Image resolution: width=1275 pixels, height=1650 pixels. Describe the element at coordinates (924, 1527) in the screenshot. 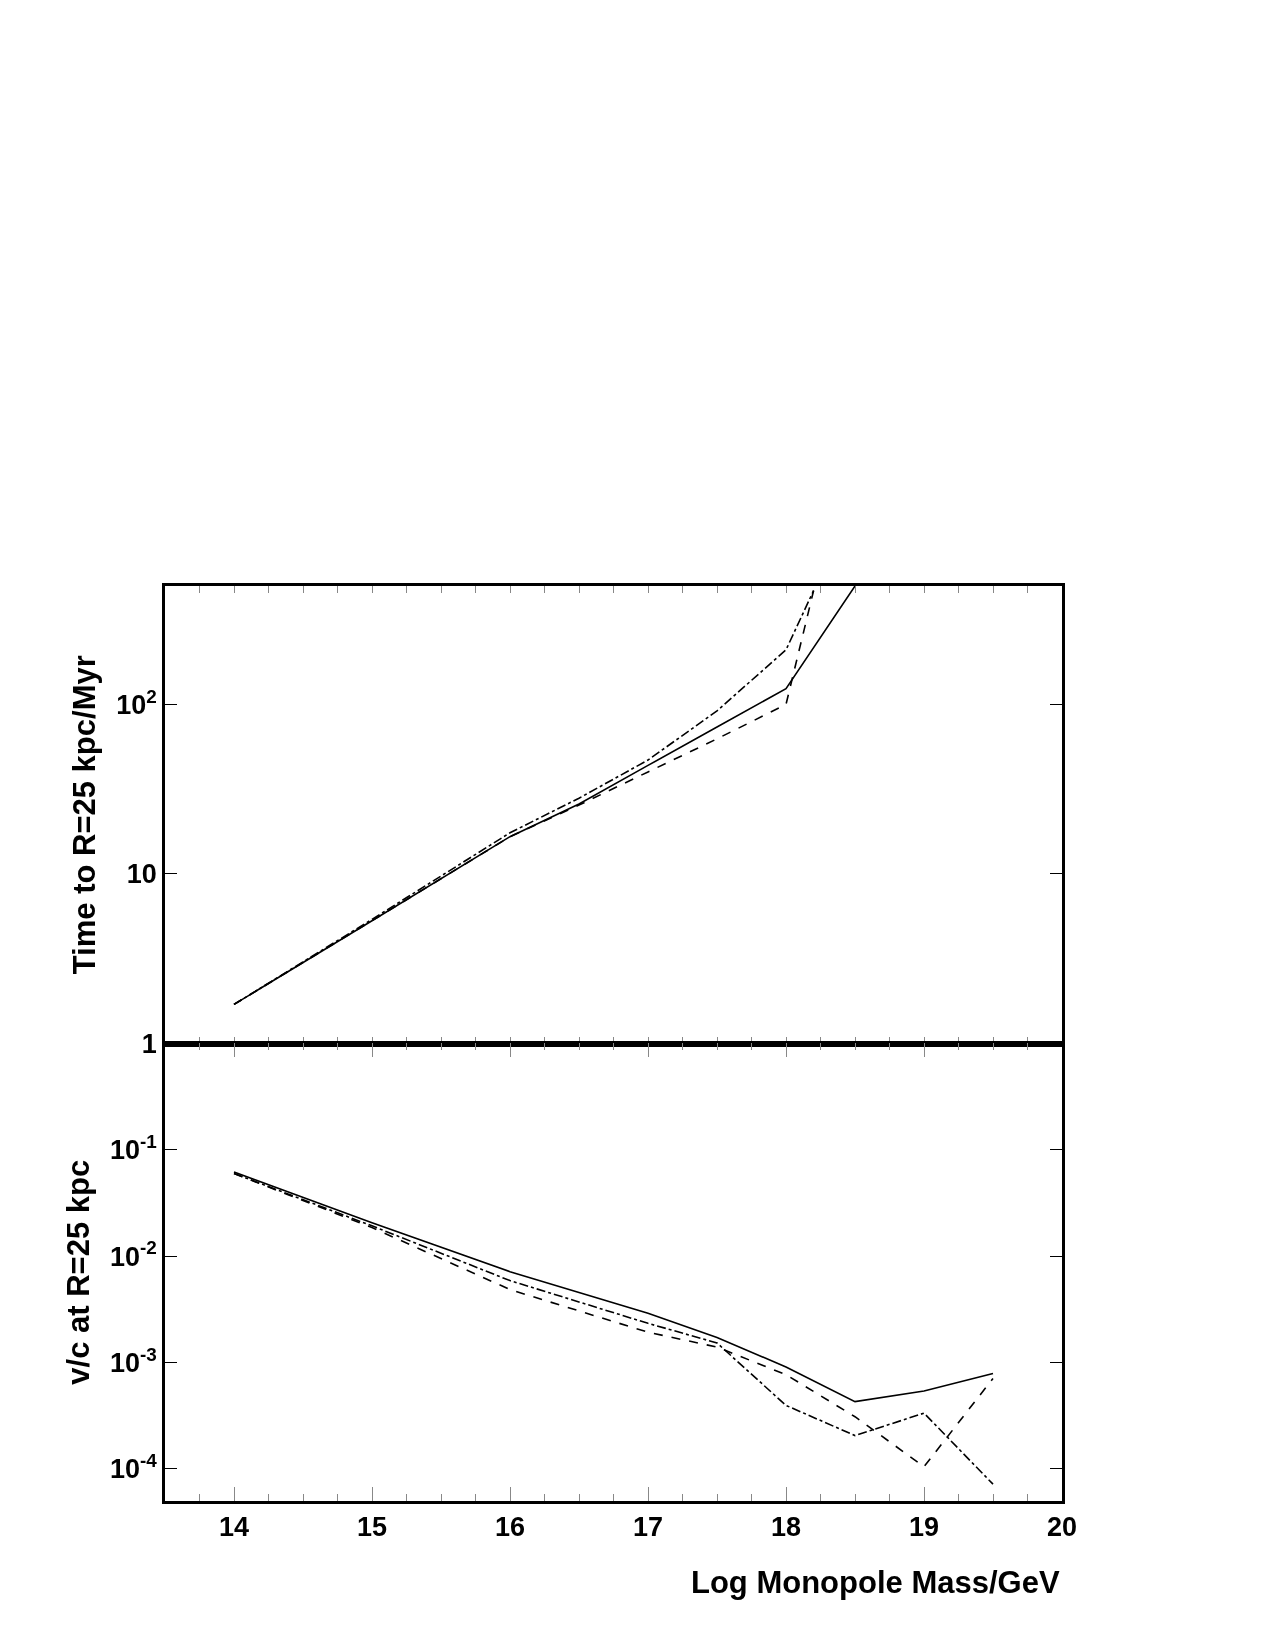

I see `x-tick-label: 19` at that location.